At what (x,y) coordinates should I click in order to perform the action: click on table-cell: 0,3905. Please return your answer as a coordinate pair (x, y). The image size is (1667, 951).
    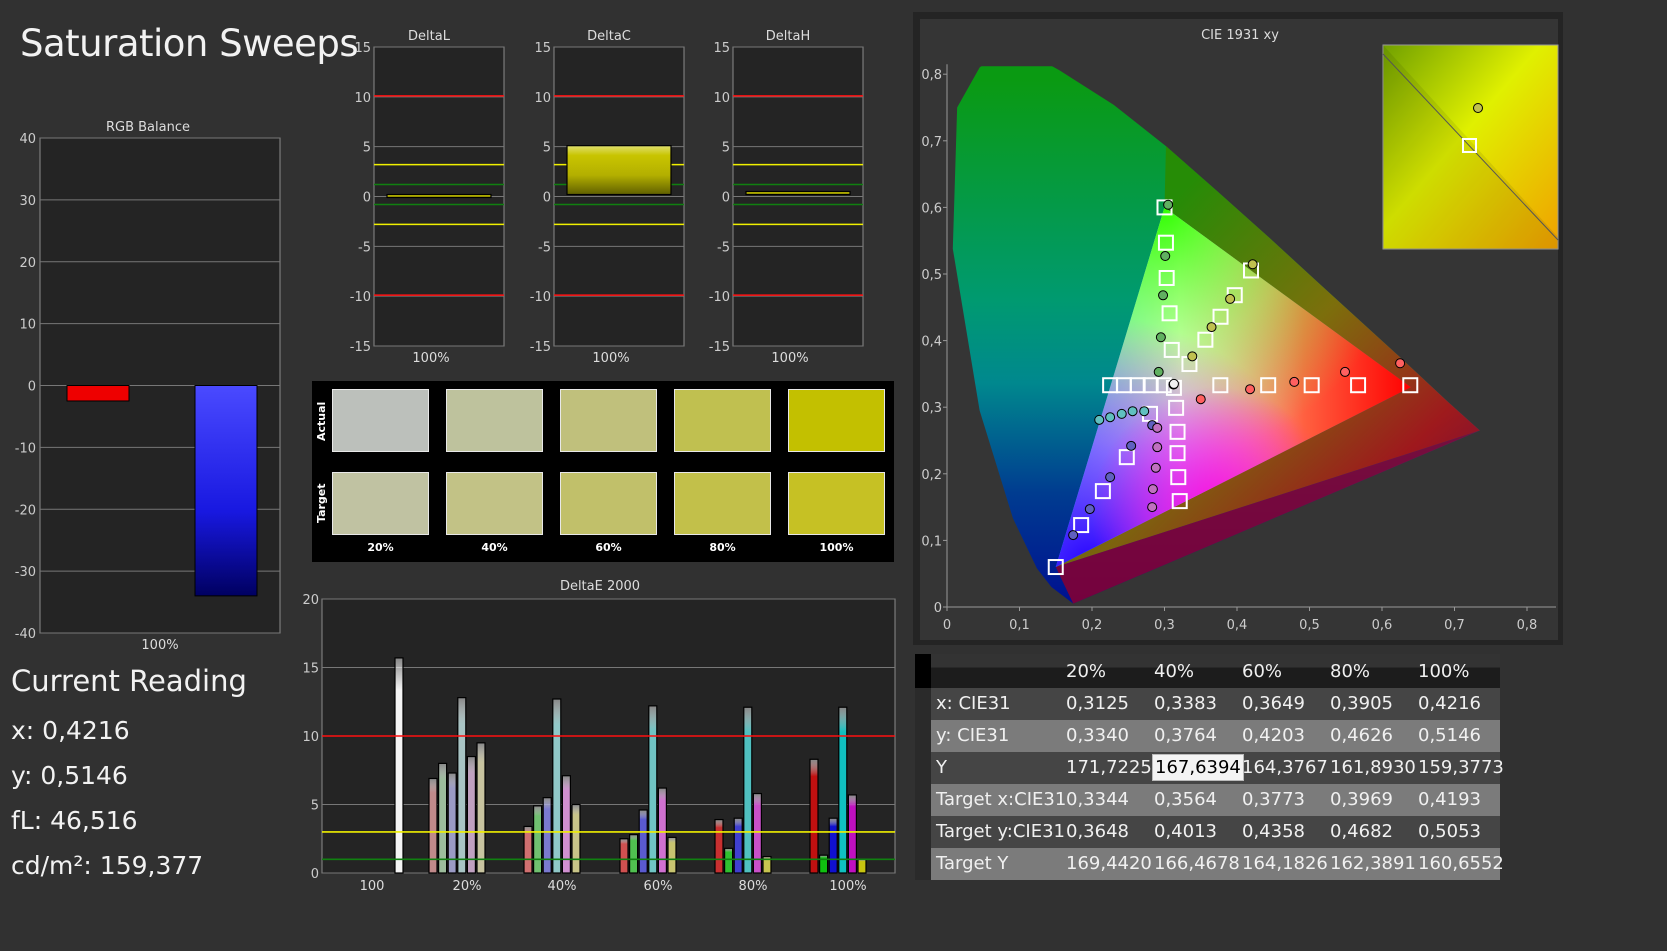
    Looking at the image, I should click on (1361, 703).